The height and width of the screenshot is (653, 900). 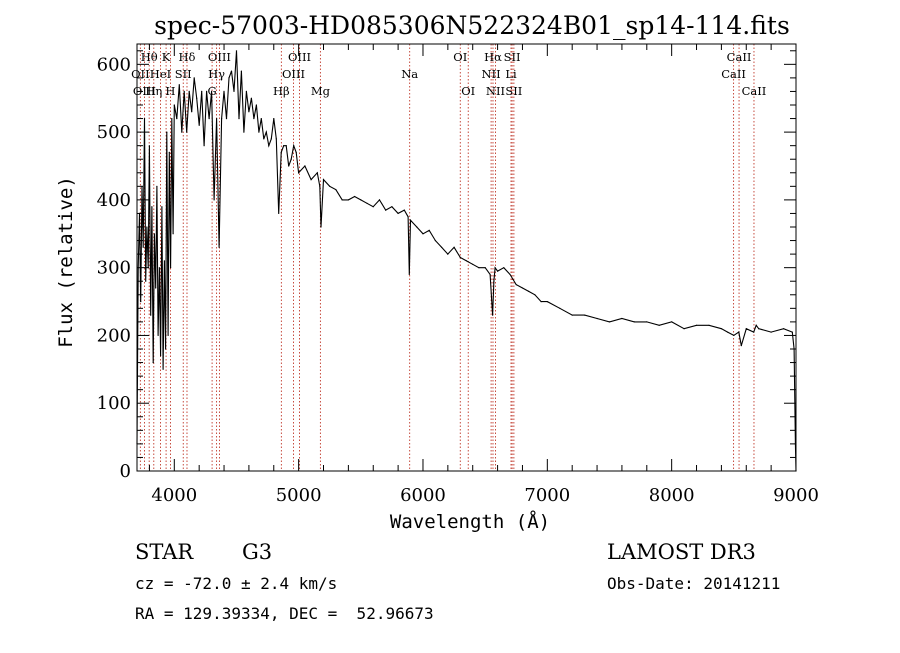 I want to click on spectral-line-label: G, so click(x=212, y=91).